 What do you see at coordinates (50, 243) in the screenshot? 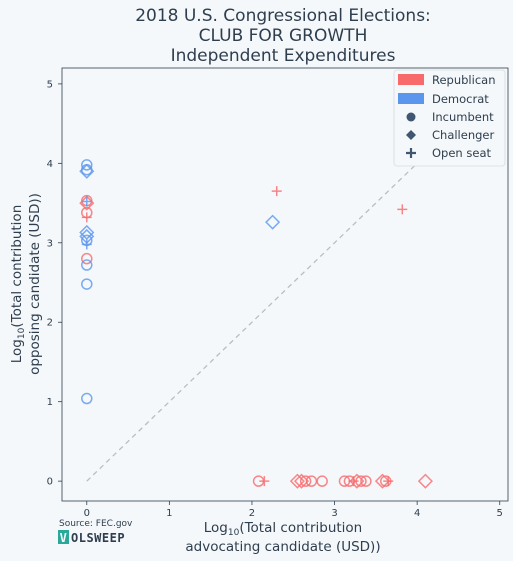
I see `y-tick-label-3: 3` at bounding box center [50, 243].